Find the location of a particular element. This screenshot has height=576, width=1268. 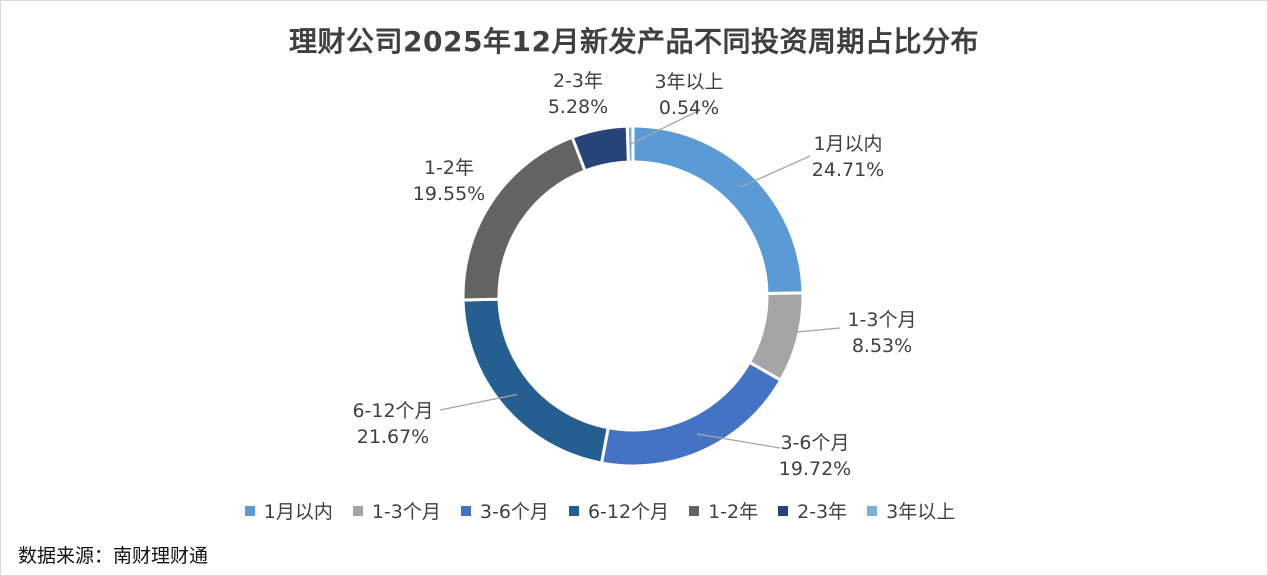

legend-item-3: 3-6个月 is located at coordinates (504, 510).